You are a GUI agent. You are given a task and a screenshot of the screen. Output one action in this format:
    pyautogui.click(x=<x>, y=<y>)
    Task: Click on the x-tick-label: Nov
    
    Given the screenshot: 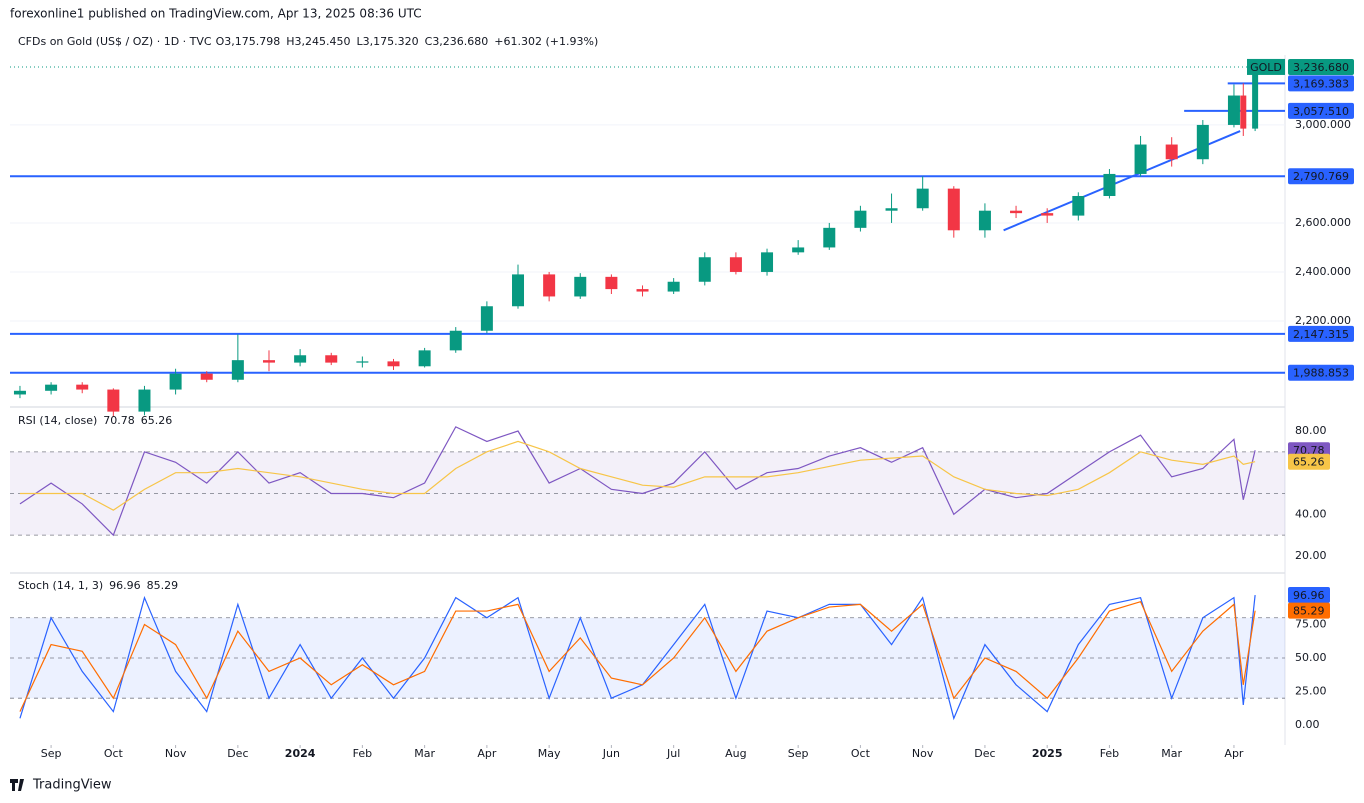 What is the action you would take?
    pyautogui.click(x=176, y=753)
    